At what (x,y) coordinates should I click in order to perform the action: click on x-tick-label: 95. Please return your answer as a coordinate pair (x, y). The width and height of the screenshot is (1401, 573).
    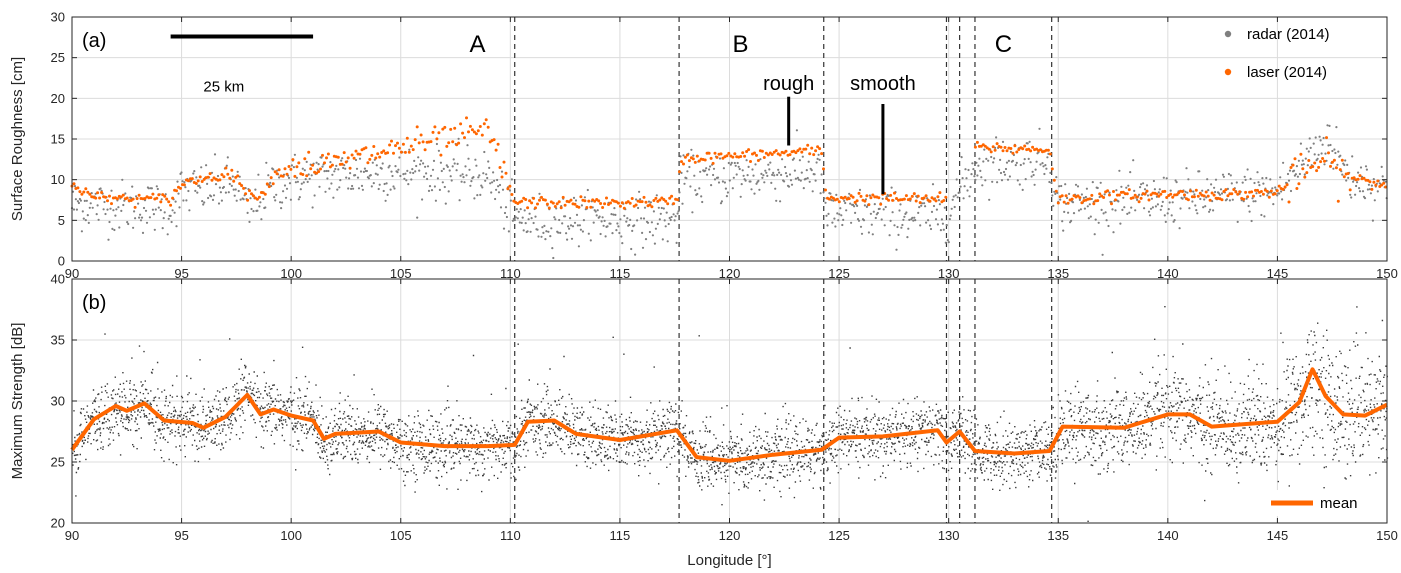
    Looking at the image, I should click on (181, 535).